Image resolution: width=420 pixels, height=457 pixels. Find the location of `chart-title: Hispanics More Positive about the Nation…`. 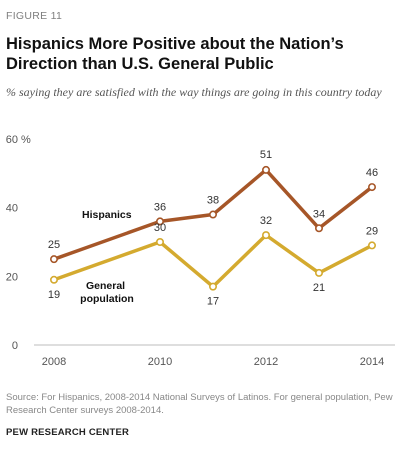

chart-title: Hispanics More Positive about the Nation… is located at coordinates (175, 54).